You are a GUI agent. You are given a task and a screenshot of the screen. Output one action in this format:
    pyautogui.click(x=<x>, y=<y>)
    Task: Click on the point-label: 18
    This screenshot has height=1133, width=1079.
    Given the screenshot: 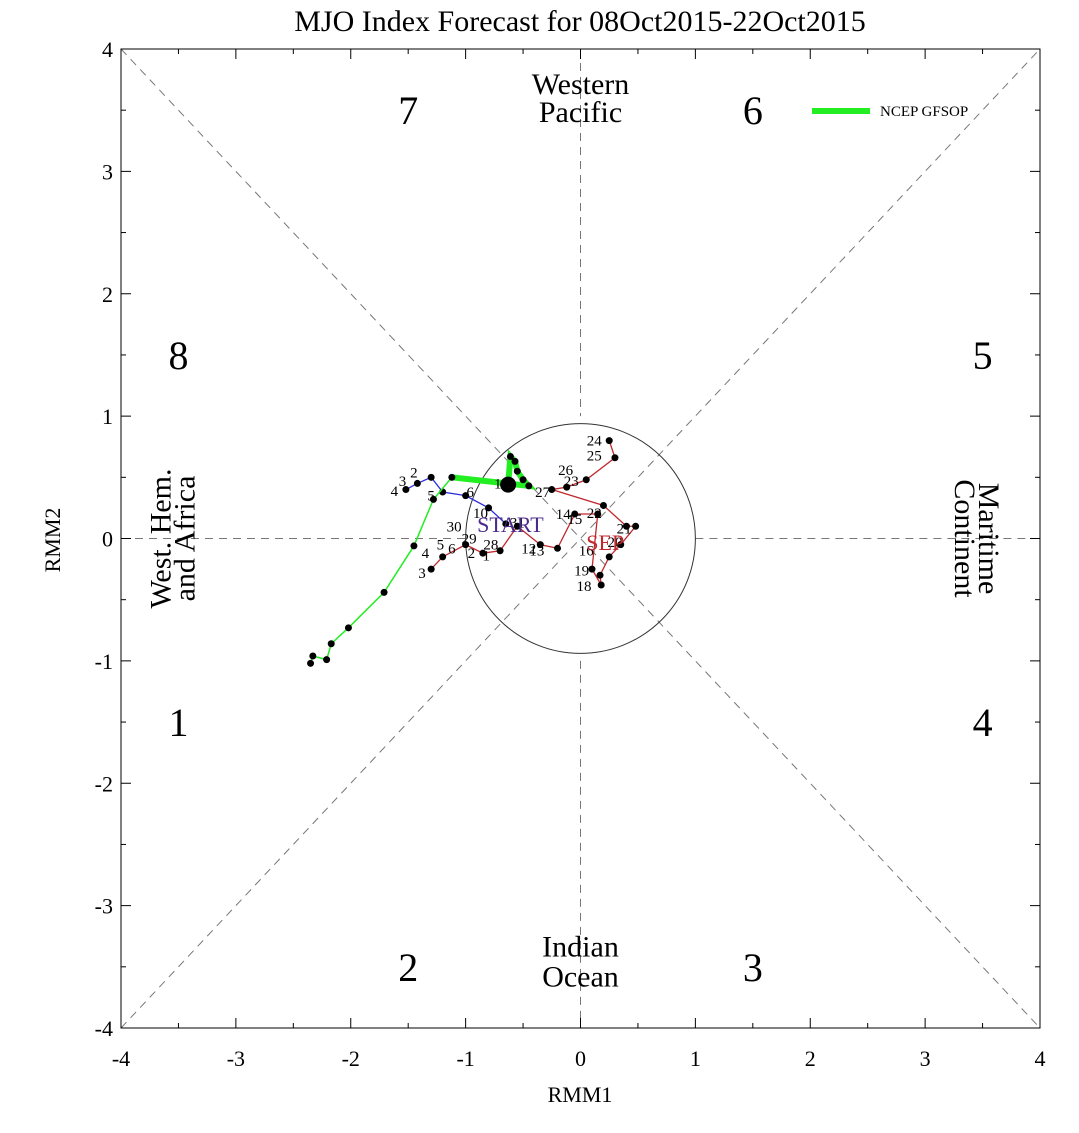 What is the action you would take?
    pyautogui.click(x=583, y=587)
    